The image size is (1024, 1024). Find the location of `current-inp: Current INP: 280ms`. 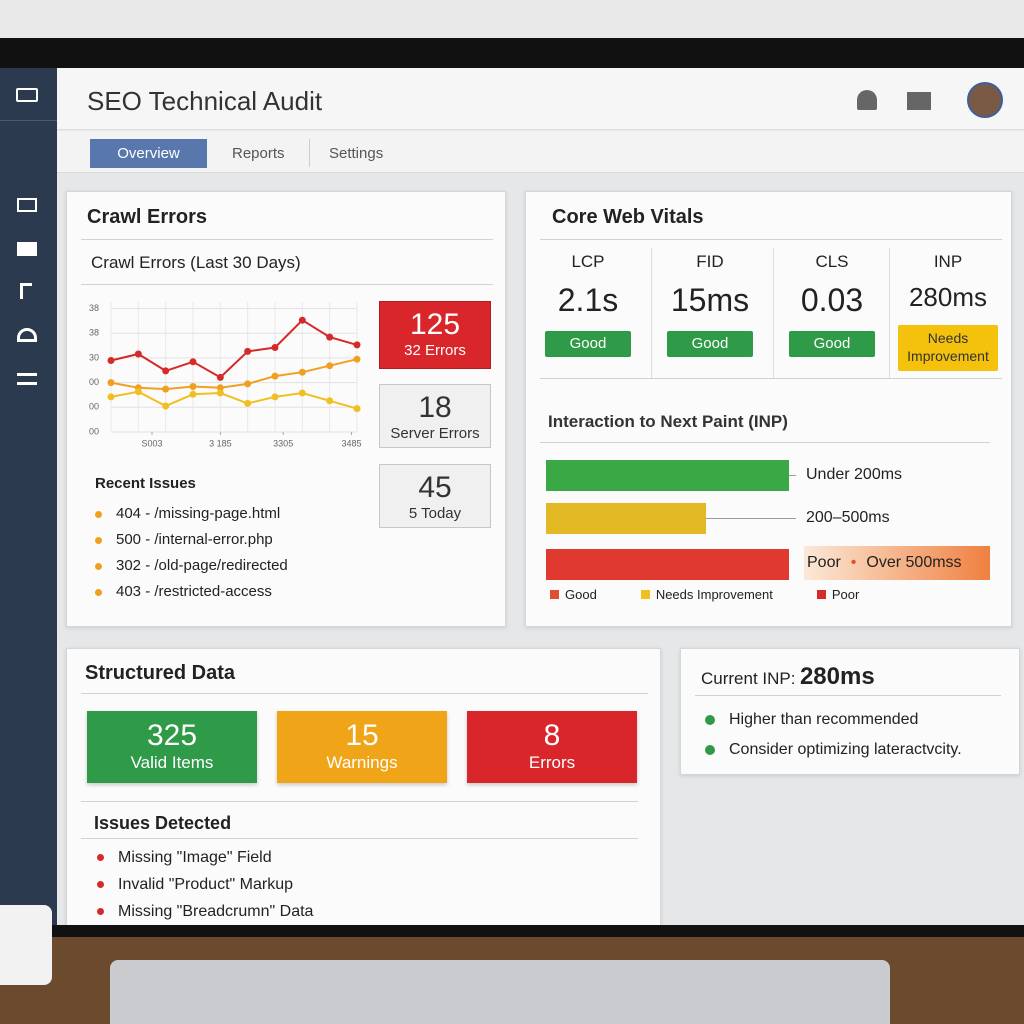

current-inp: Current INP: 280ms is located at coordinates (788, 677).